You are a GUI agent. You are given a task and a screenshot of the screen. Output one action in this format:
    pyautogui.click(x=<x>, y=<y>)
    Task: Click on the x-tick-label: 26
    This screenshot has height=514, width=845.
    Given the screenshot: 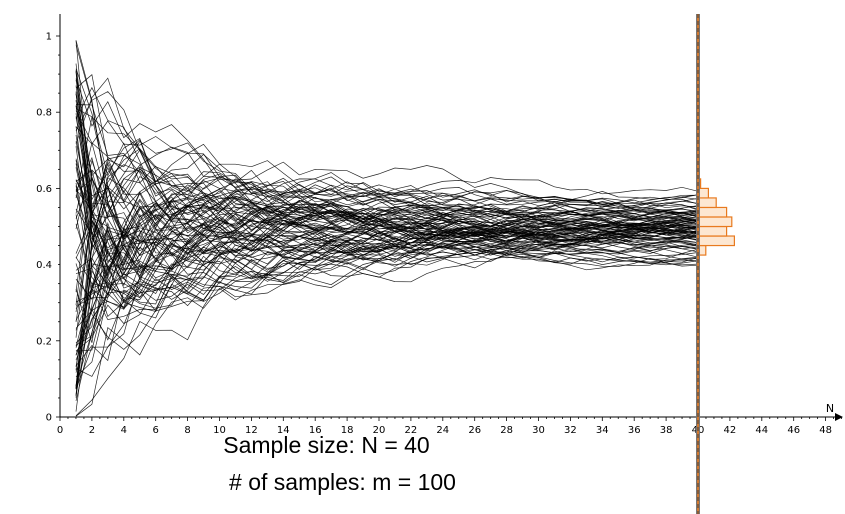 What is the action you would take?
    pyautogui.click(x=474, y=430)
    